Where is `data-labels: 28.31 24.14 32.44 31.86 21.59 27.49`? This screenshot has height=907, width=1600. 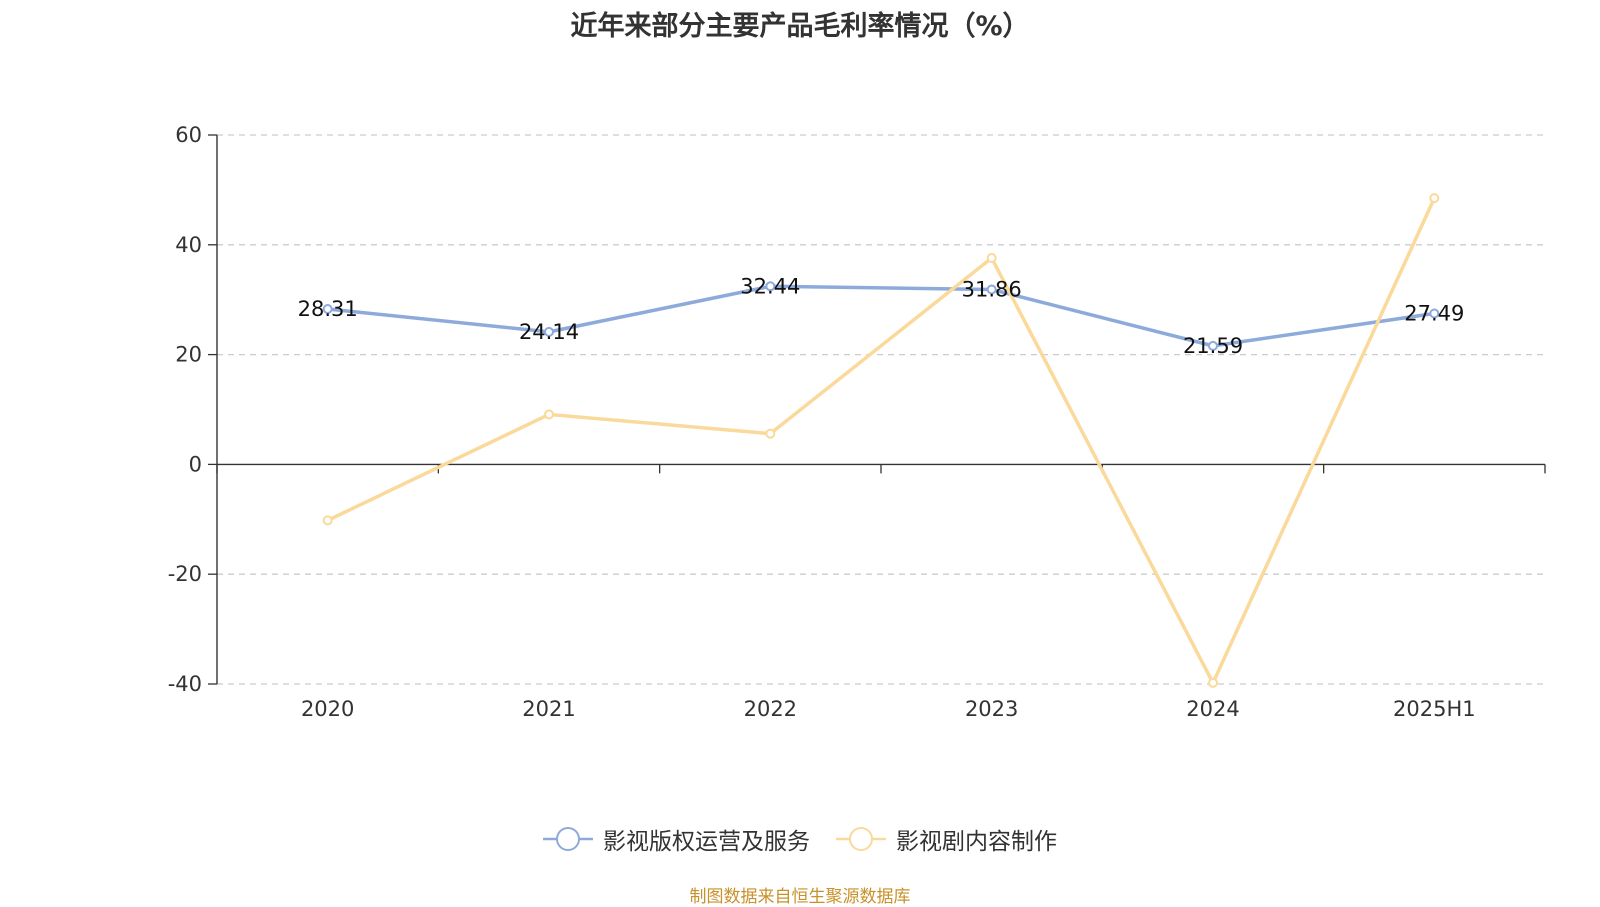 data-labels: 28.31 24.14 32.44 31.86 21.59 27.49 is located at coordinates (881, 316).